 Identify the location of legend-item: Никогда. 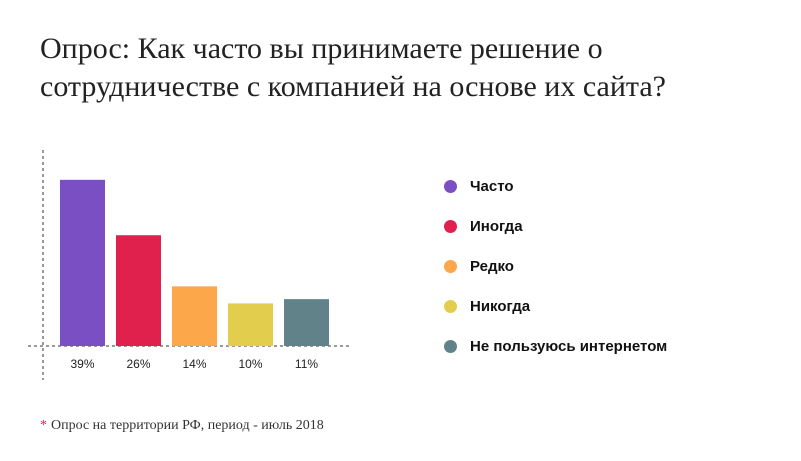
(555, 306).